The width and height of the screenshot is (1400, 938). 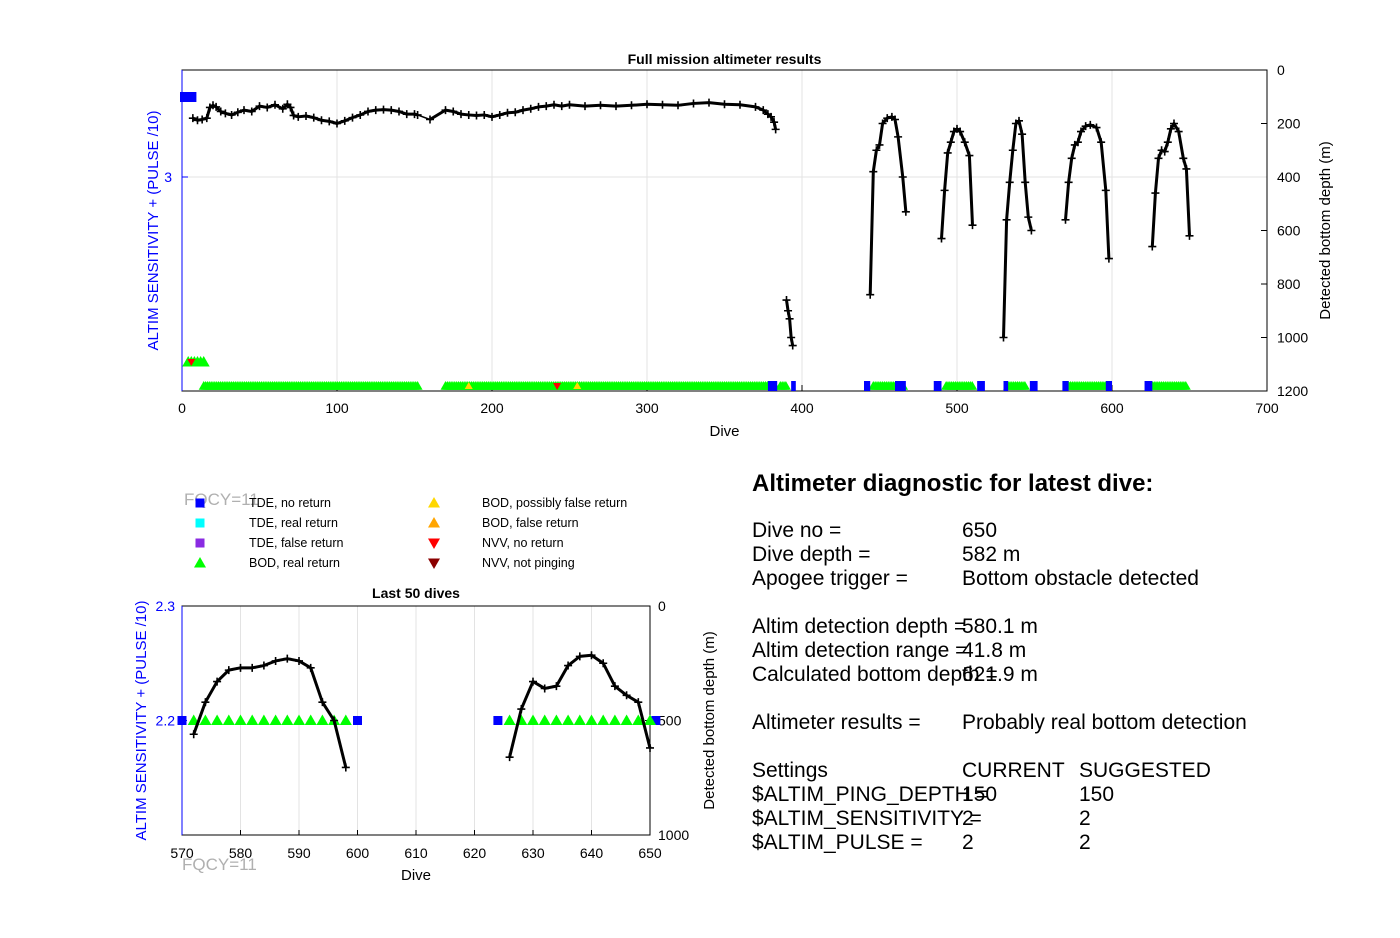 I want to click on bottom-right-tick-label: 0, so click(x=662, y=606).